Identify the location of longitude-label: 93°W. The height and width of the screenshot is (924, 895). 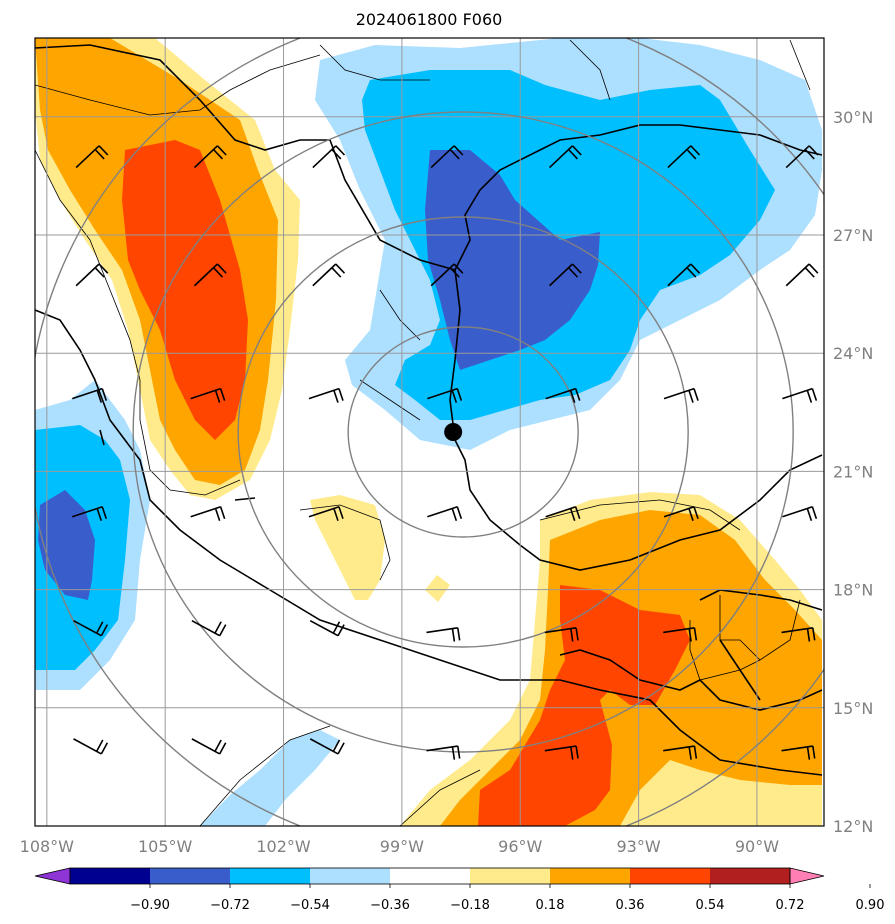
(638, 846).